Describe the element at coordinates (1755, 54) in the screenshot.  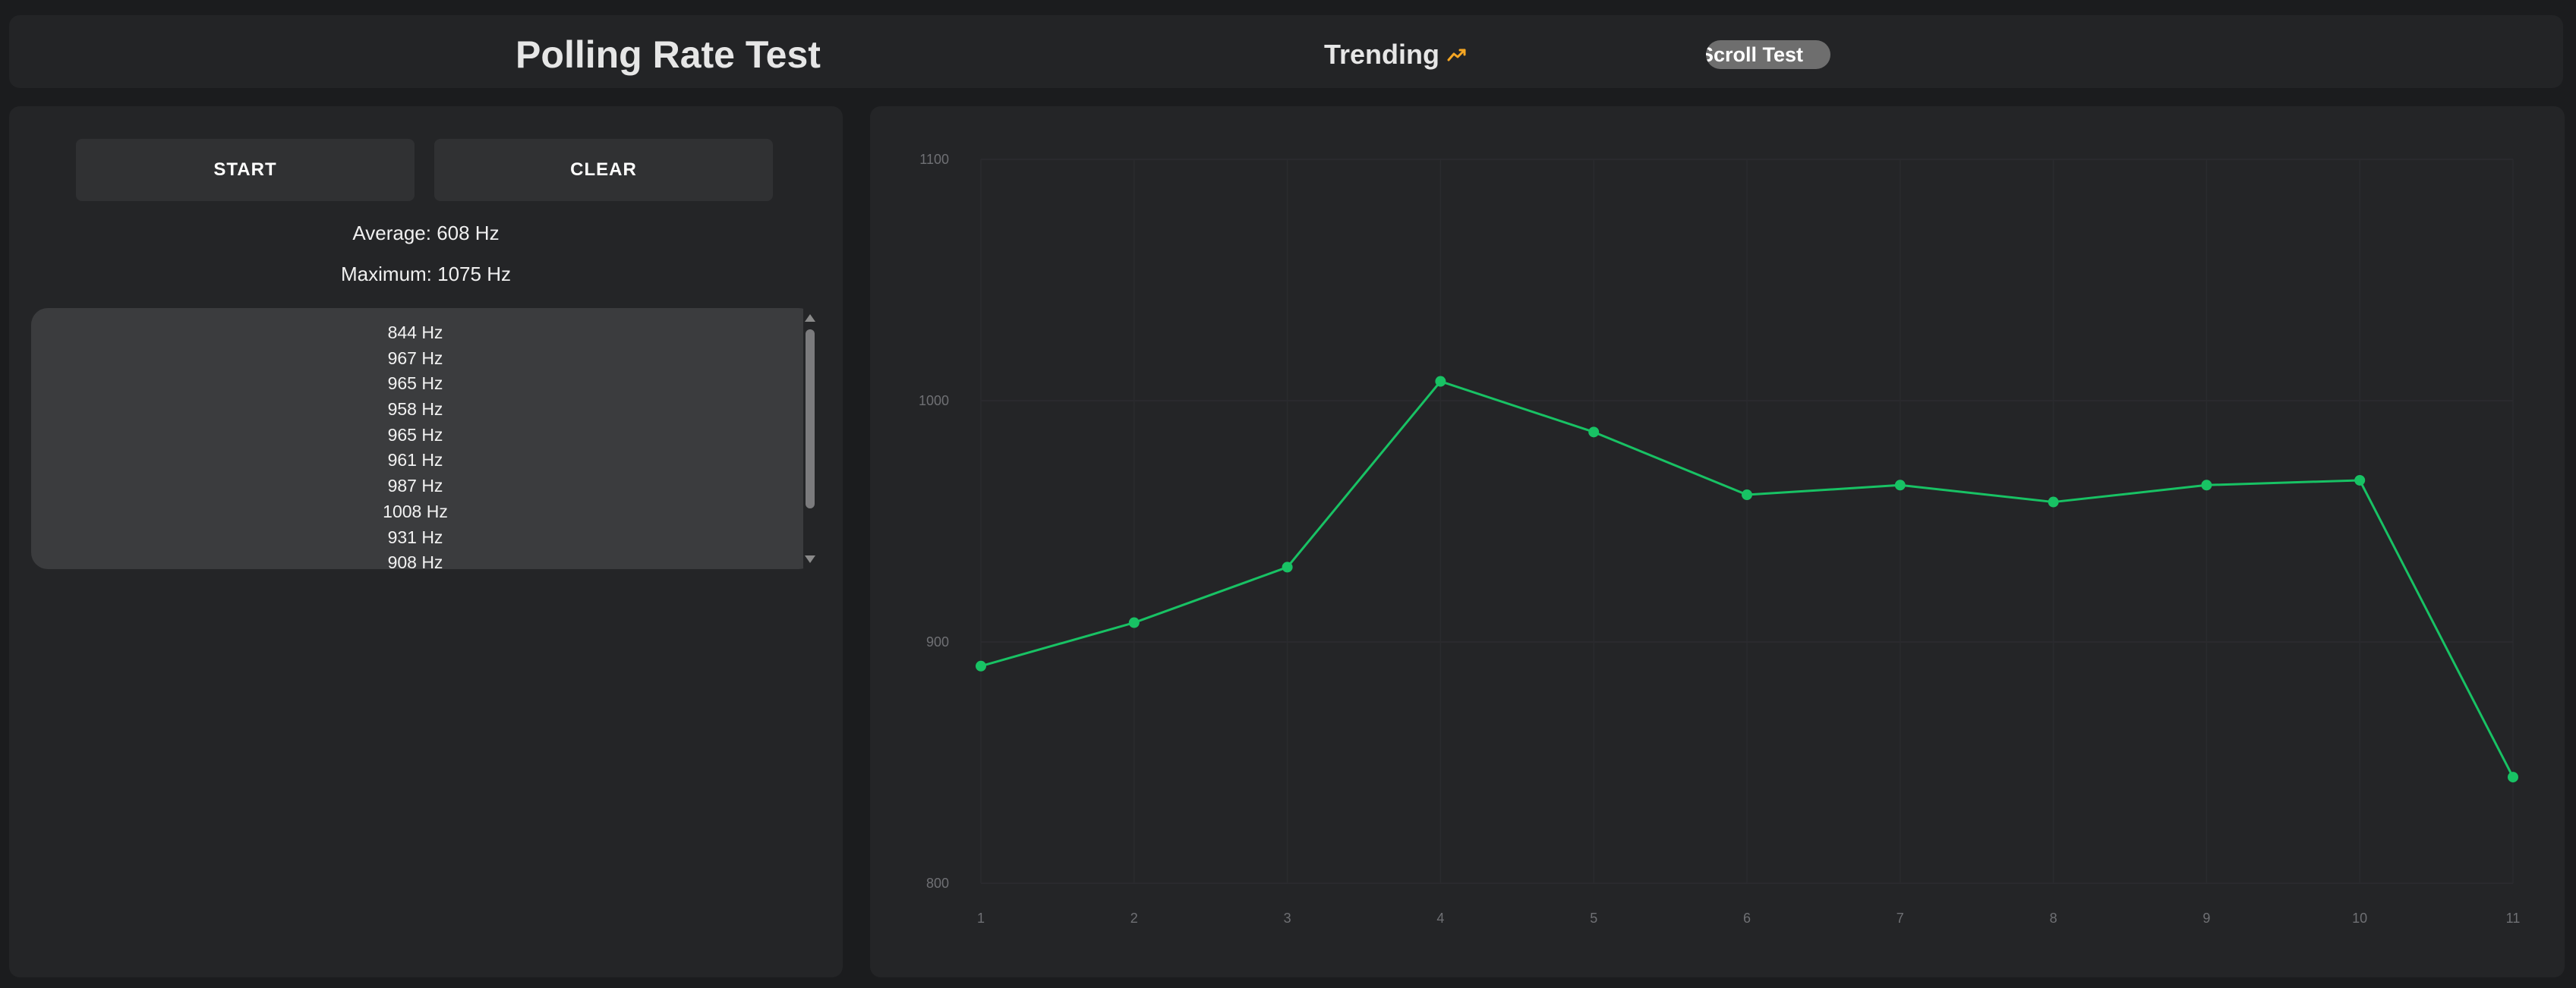
I see `scroll-test-label: Scroll Test` at that location.